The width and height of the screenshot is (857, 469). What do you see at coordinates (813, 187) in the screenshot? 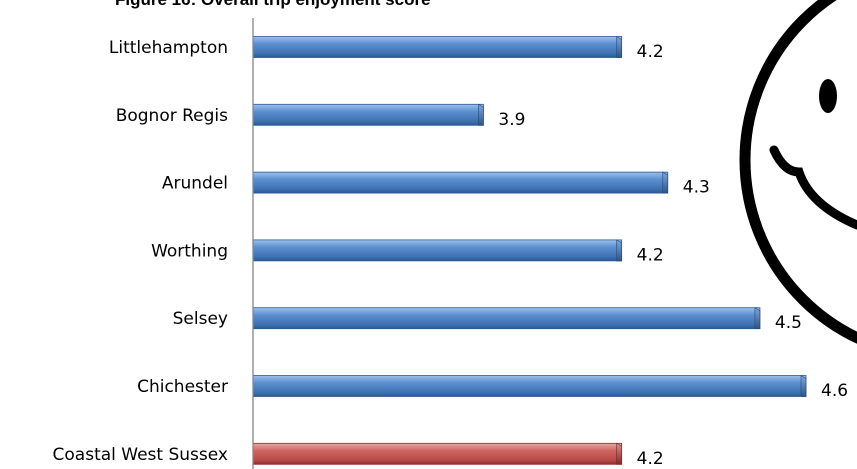
I see `smiley-mouth` at bounding box center [813, 187].